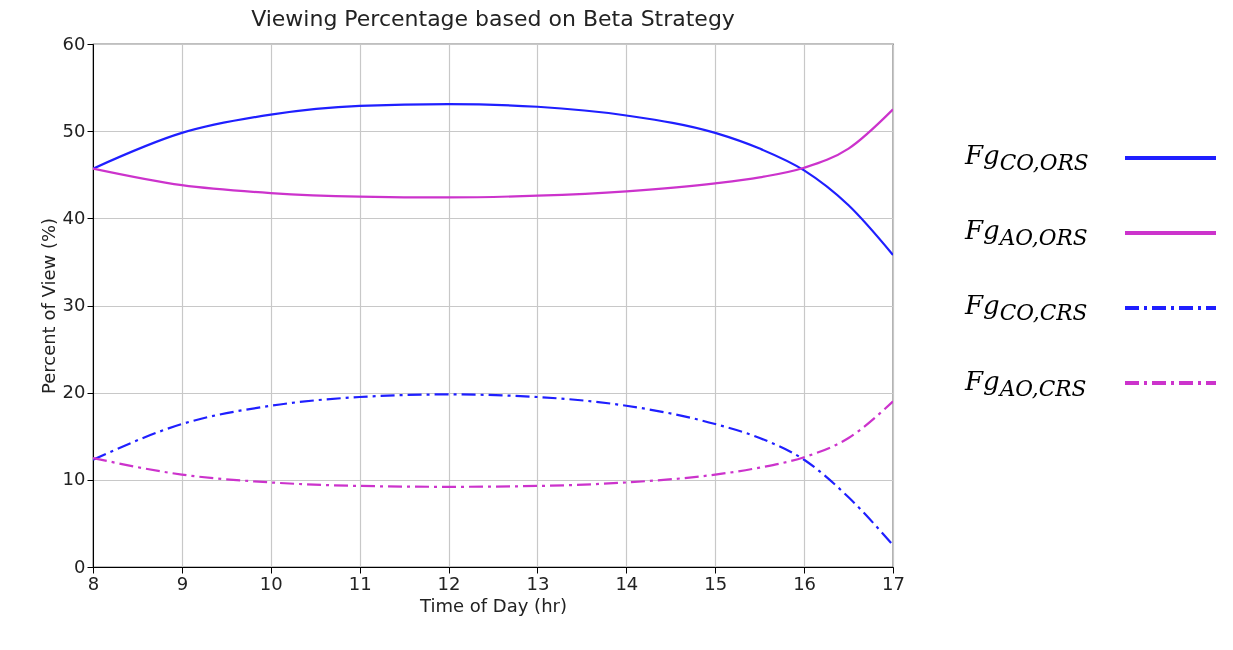 Image resolution: width=1233 pixels, height=650 pixels. I want to click on y-tick-label: 40, so click(74, 217).